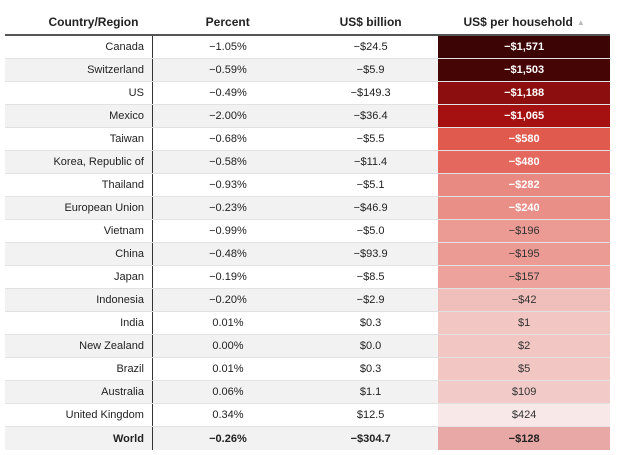  What do you see at coordinates (79, 185) in the screenshot?
I see `country-cell: Thailand` at bounding box center [79, 185].